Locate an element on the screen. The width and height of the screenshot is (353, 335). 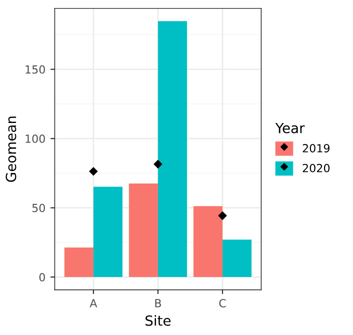
y-tick-label: 100 is located at coordinates (35, 138).